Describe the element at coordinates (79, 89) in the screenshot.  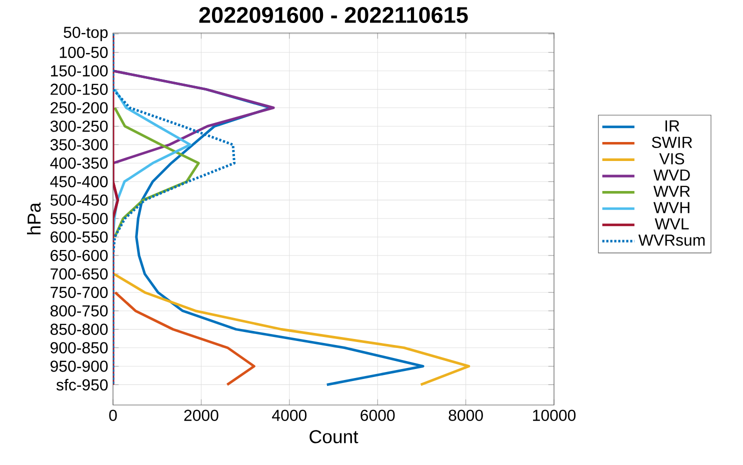
I see `y-tick-label: 200-150` at that location.